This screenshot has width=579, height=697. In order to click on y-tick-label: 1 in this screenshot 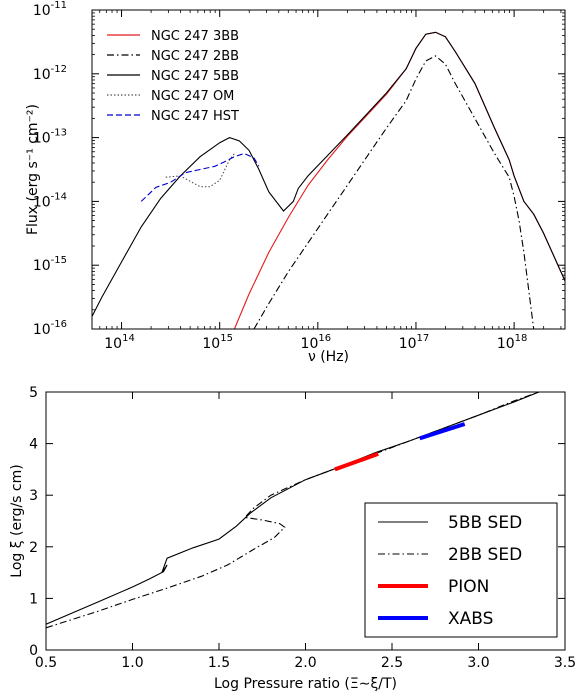, I will do `click(33, 599)`.